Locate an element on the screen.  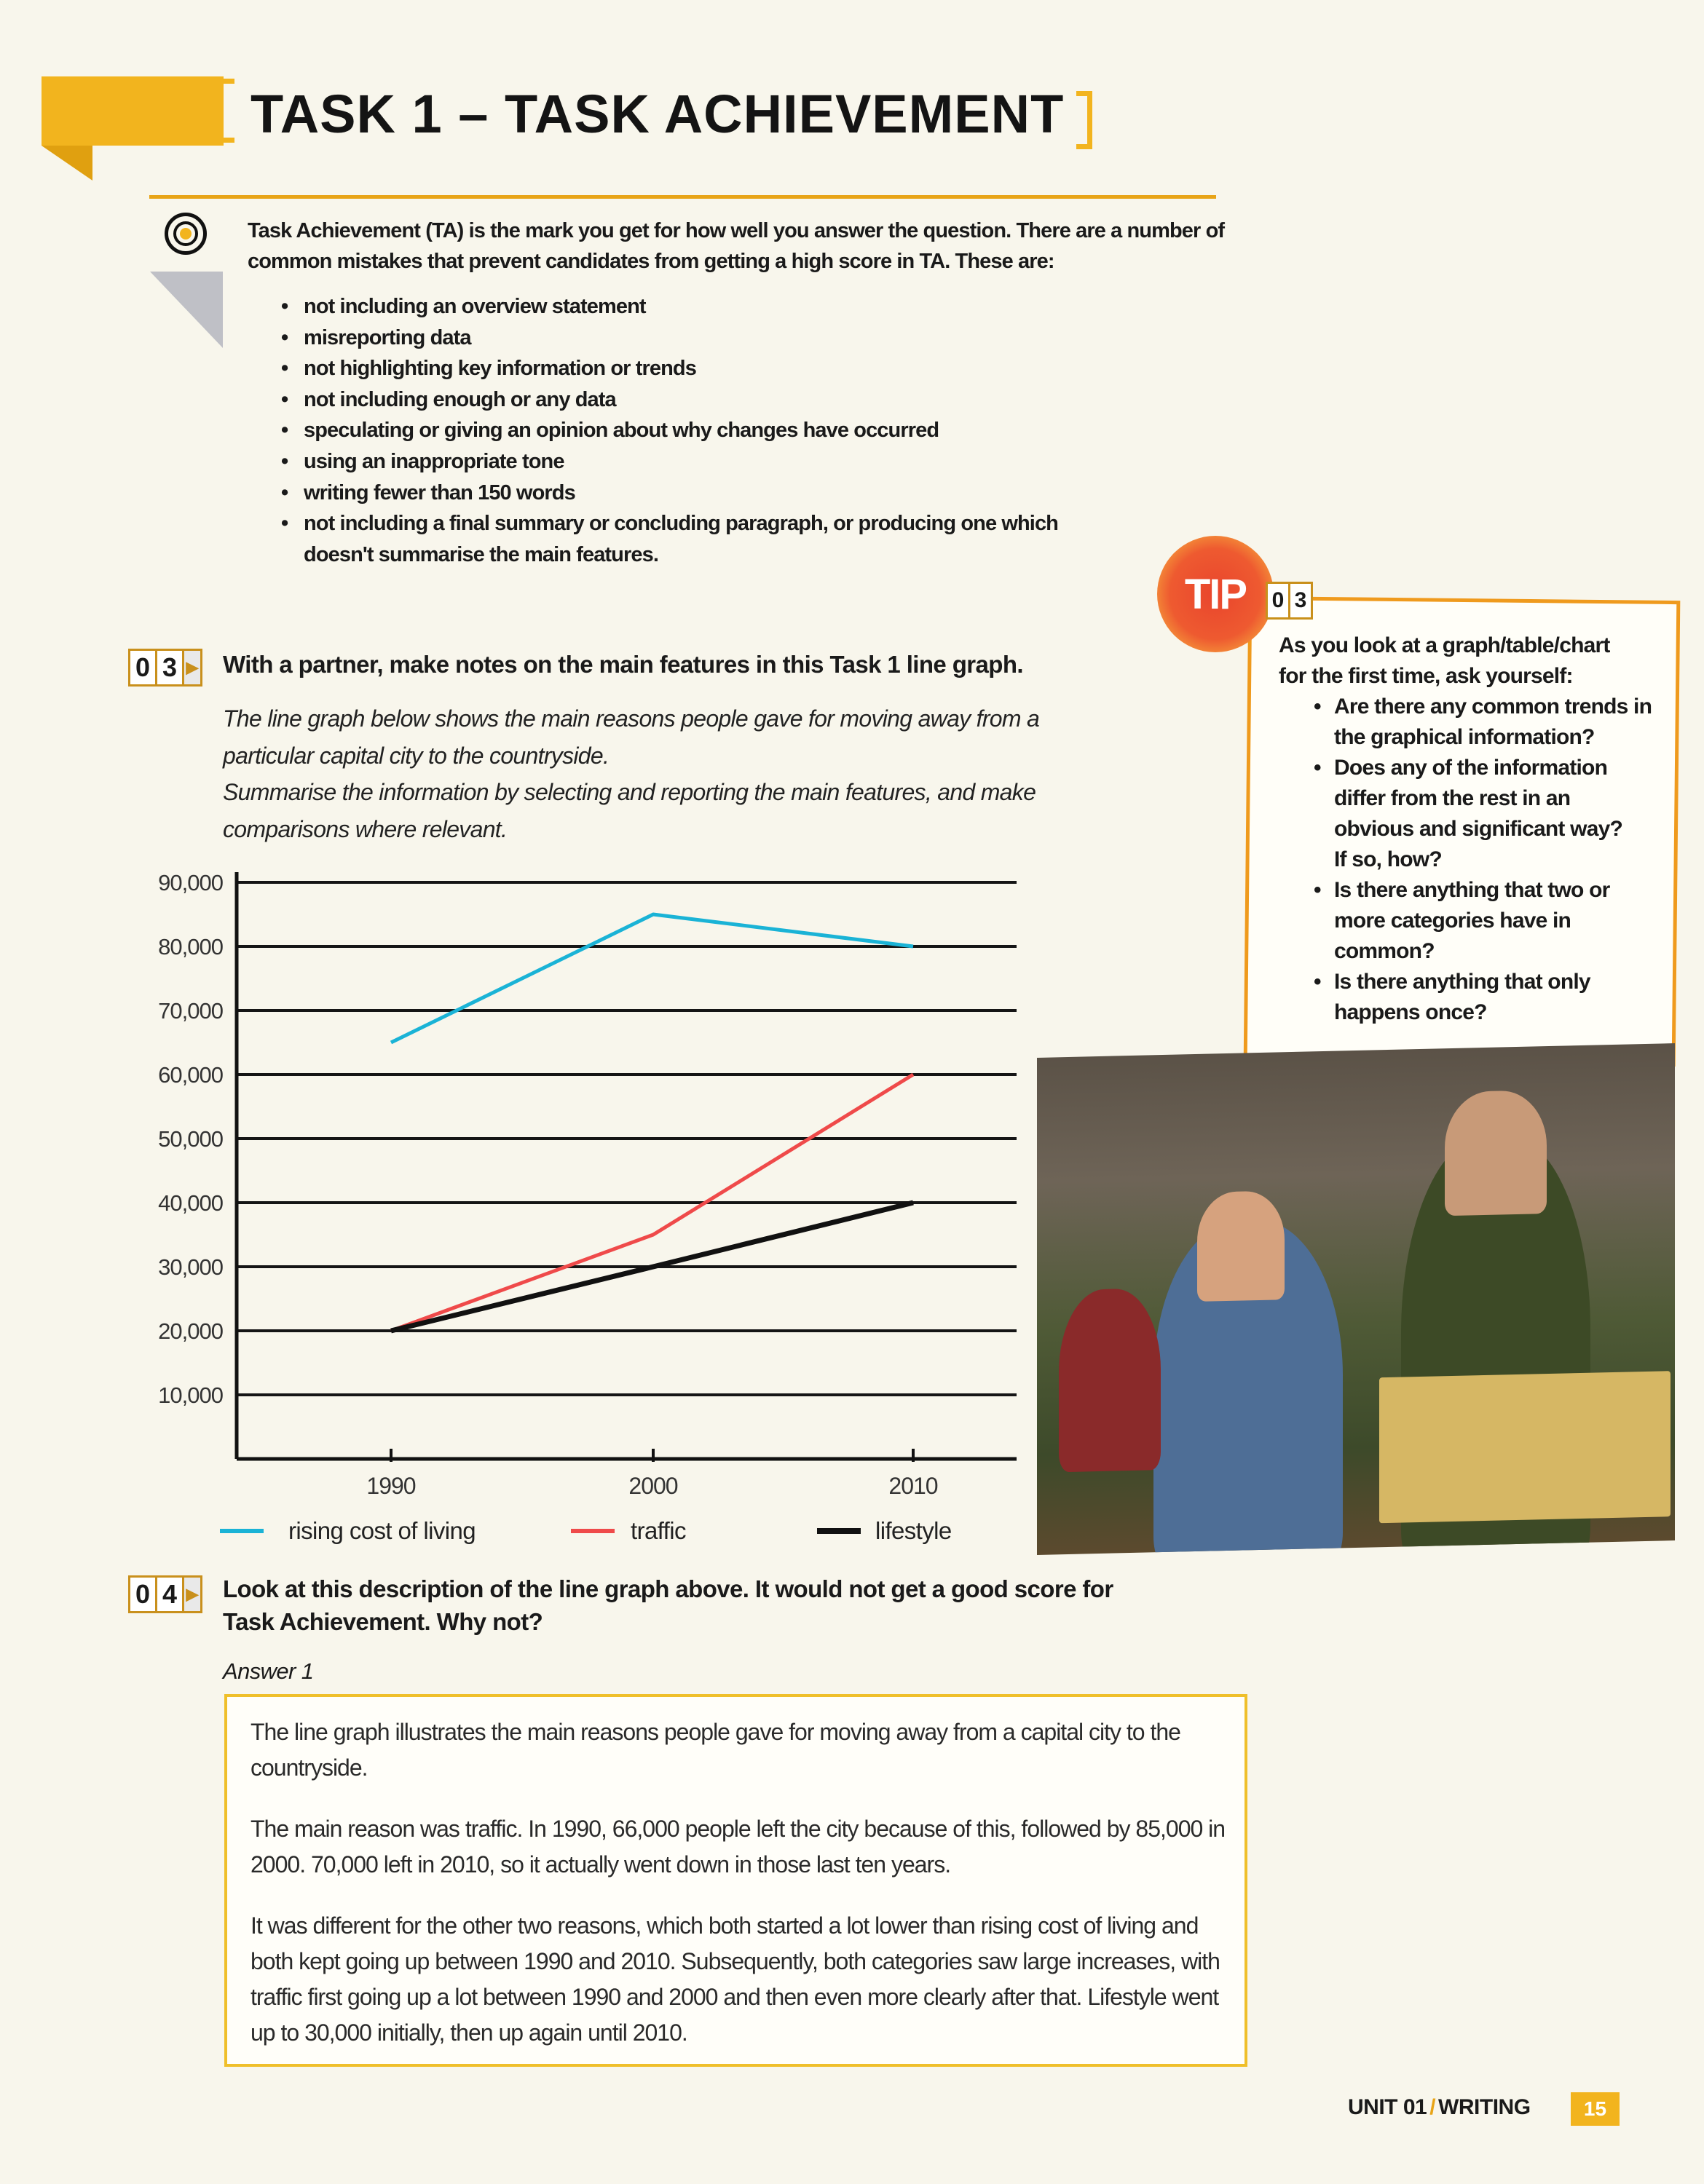
page-title: TASK 1 – TASK ACHIEVEMENT is located at coordinates (658, 114).